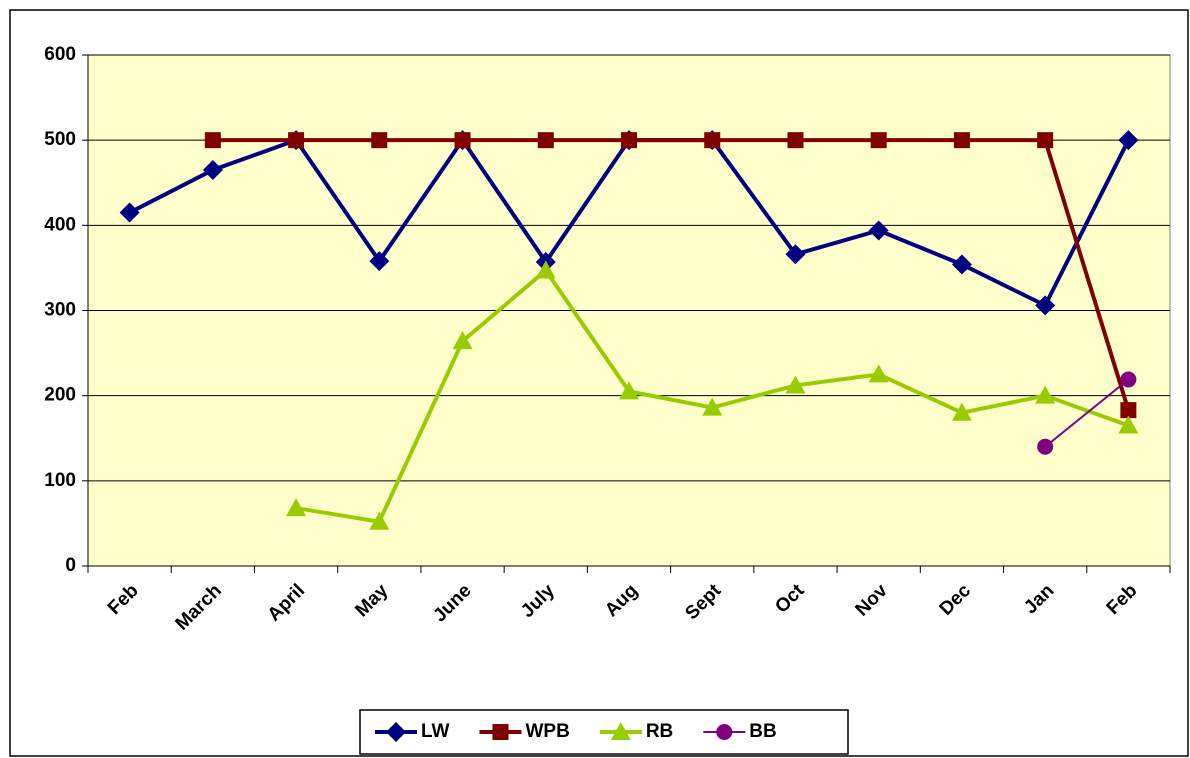 The width and height of the screenshot is (1190, 758). What do you see at coordinates (1087, 413) in the screenshot?
I see `series-line` at bounding box center [1087, 413].